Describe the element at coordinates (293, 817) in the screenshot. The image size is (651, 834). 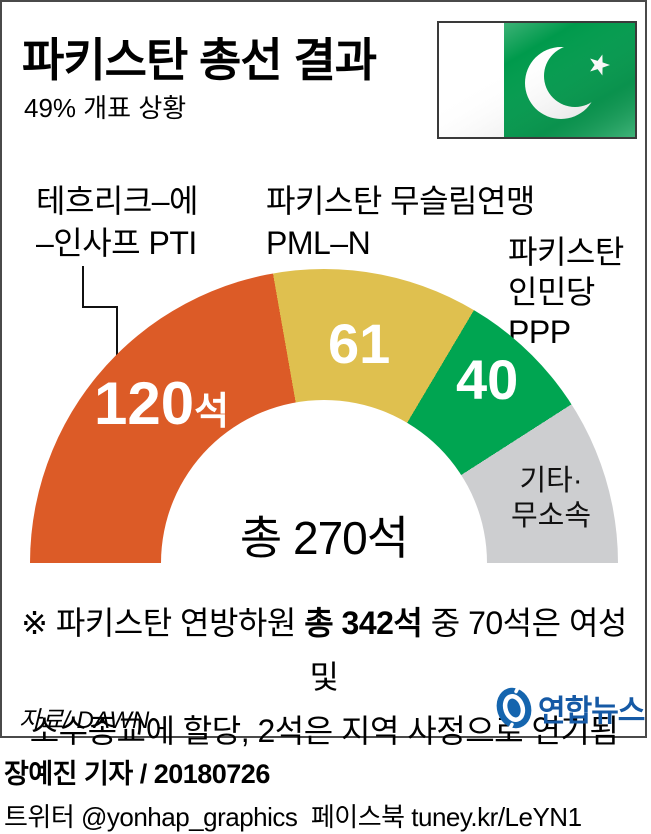
I see `social-accounts: 트위터 @yonhap_graphics 페이스북 tuney.kr/LeYN1` at that location.